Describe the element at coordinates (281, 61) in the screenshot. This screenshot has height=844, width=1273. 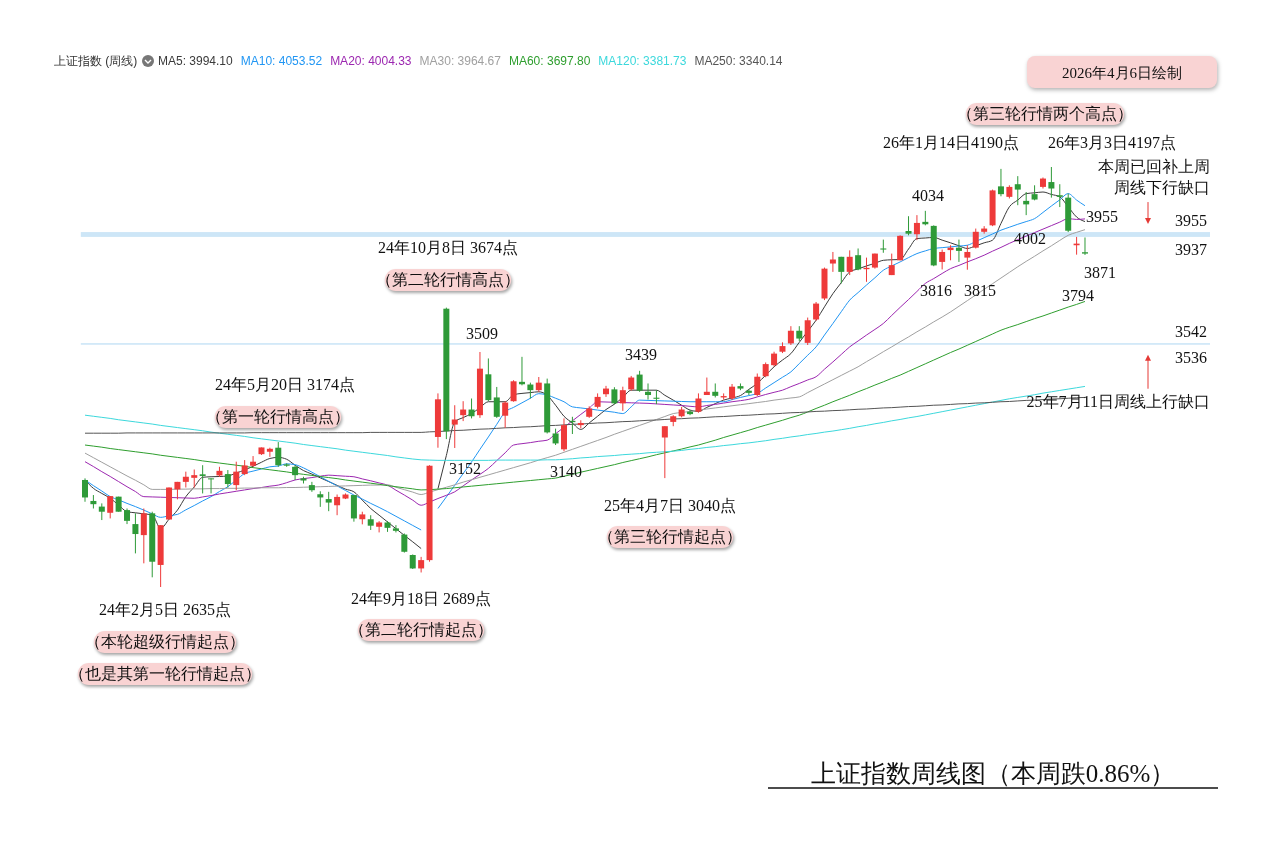
I see `text: MA10: 4053.52` at that location.